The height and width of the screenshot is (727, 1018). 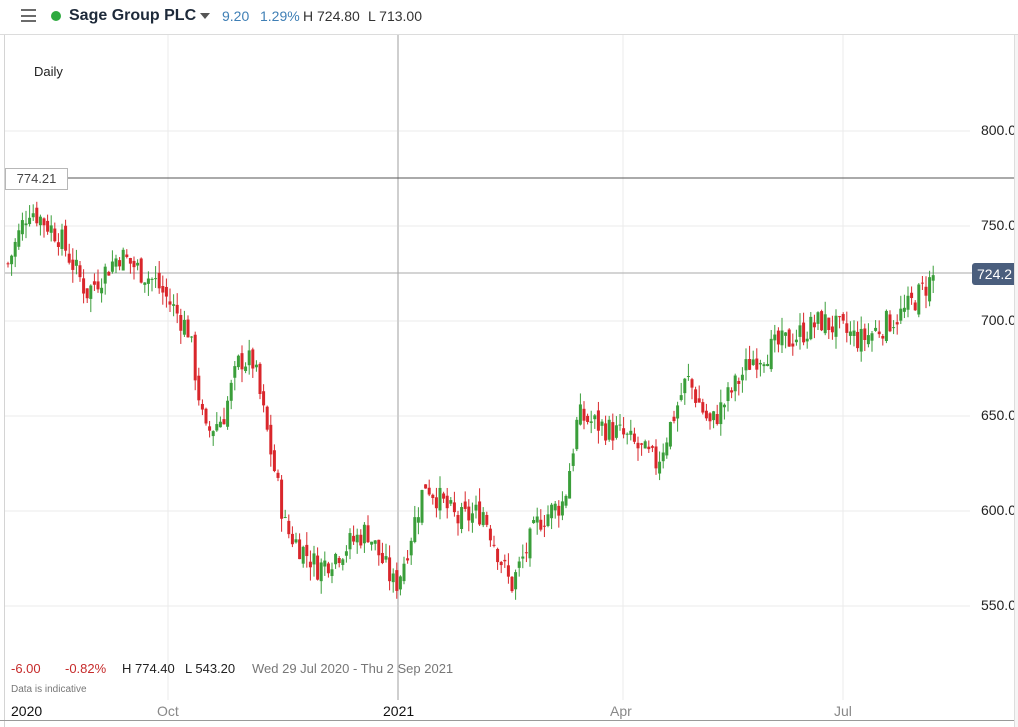 I want to click on y-tick-550: 550.0, so click(x=998, y=605).